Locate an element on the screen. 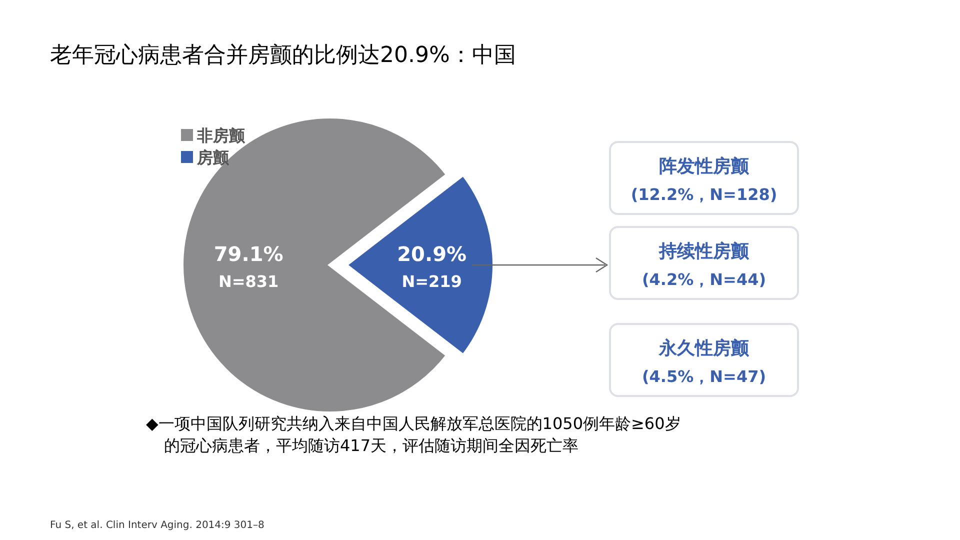 This screenshot has height=540, width=960. legend-label: 非房颤 is located at coordinates (221, 135).